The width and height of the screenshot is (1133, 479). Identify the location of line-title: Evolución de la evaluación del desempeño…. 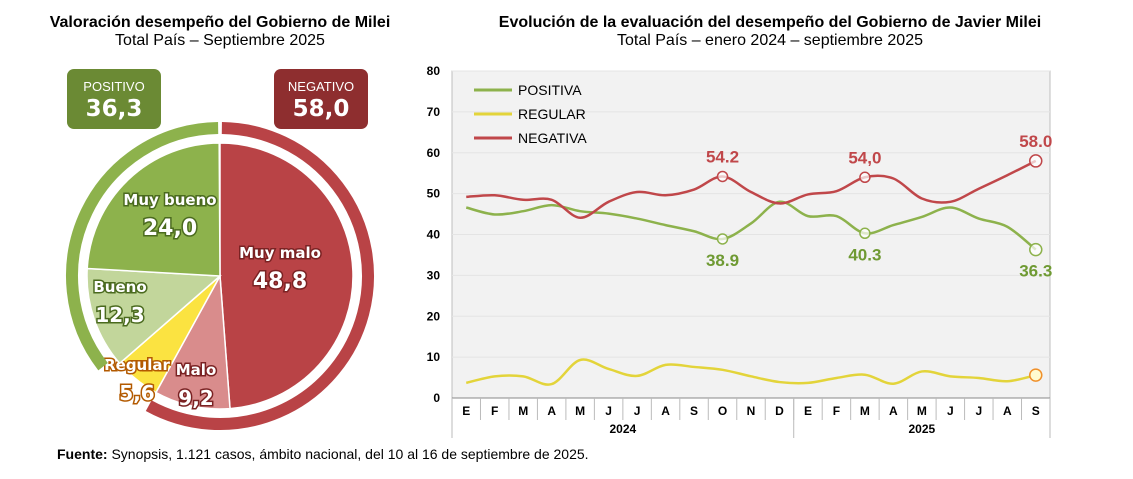
(770, 22).